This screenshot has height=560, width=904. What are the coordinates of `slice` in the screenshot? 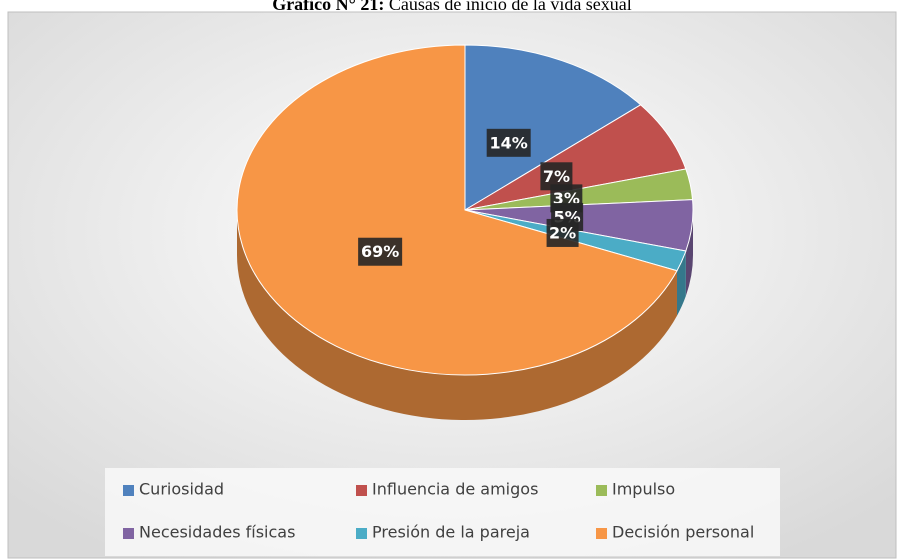 It's located at (553, 127).